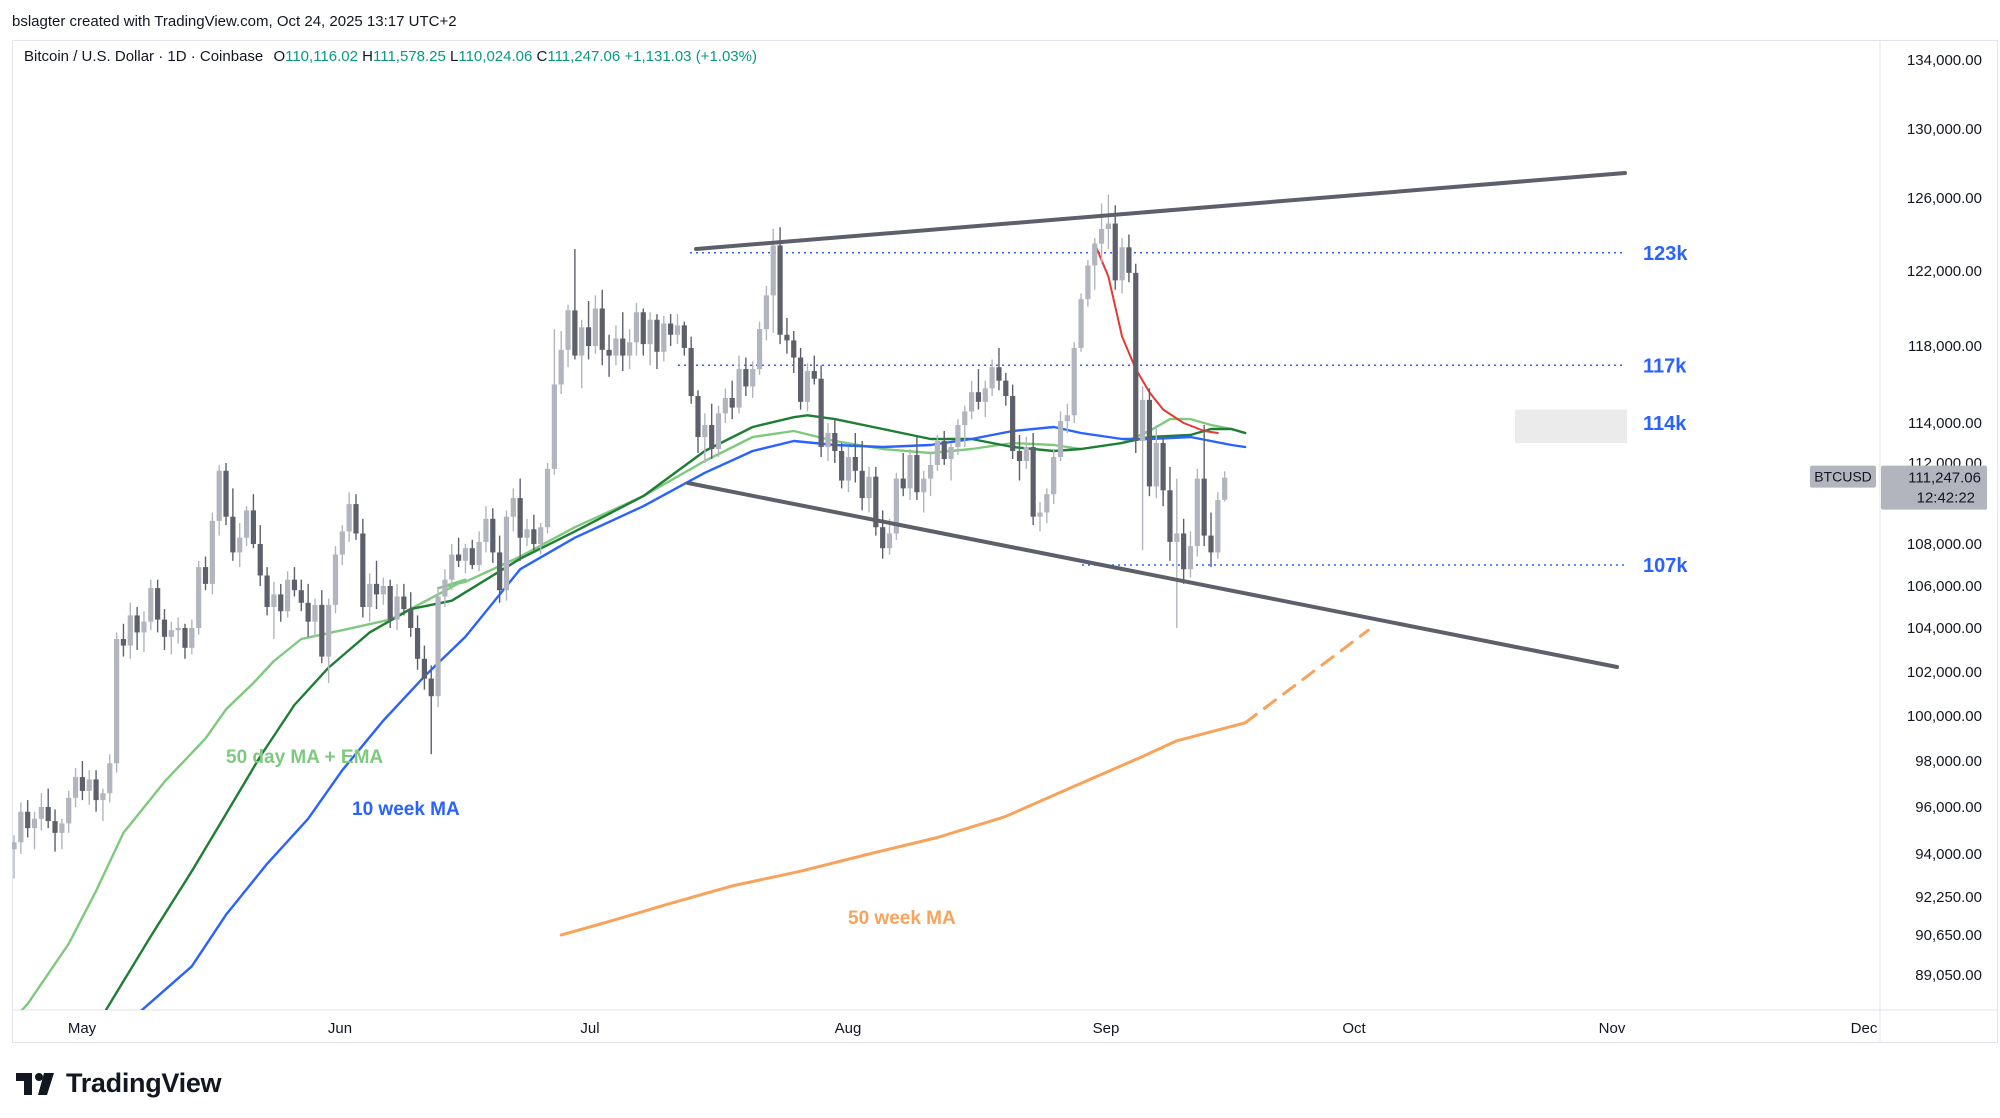 This screenshot has width=2000, height=1118. What do you see at coordinates (1948, 975) in the screenshot?
I see `price-tick-label: 89,050.00` at bounding box center [1948, 975].